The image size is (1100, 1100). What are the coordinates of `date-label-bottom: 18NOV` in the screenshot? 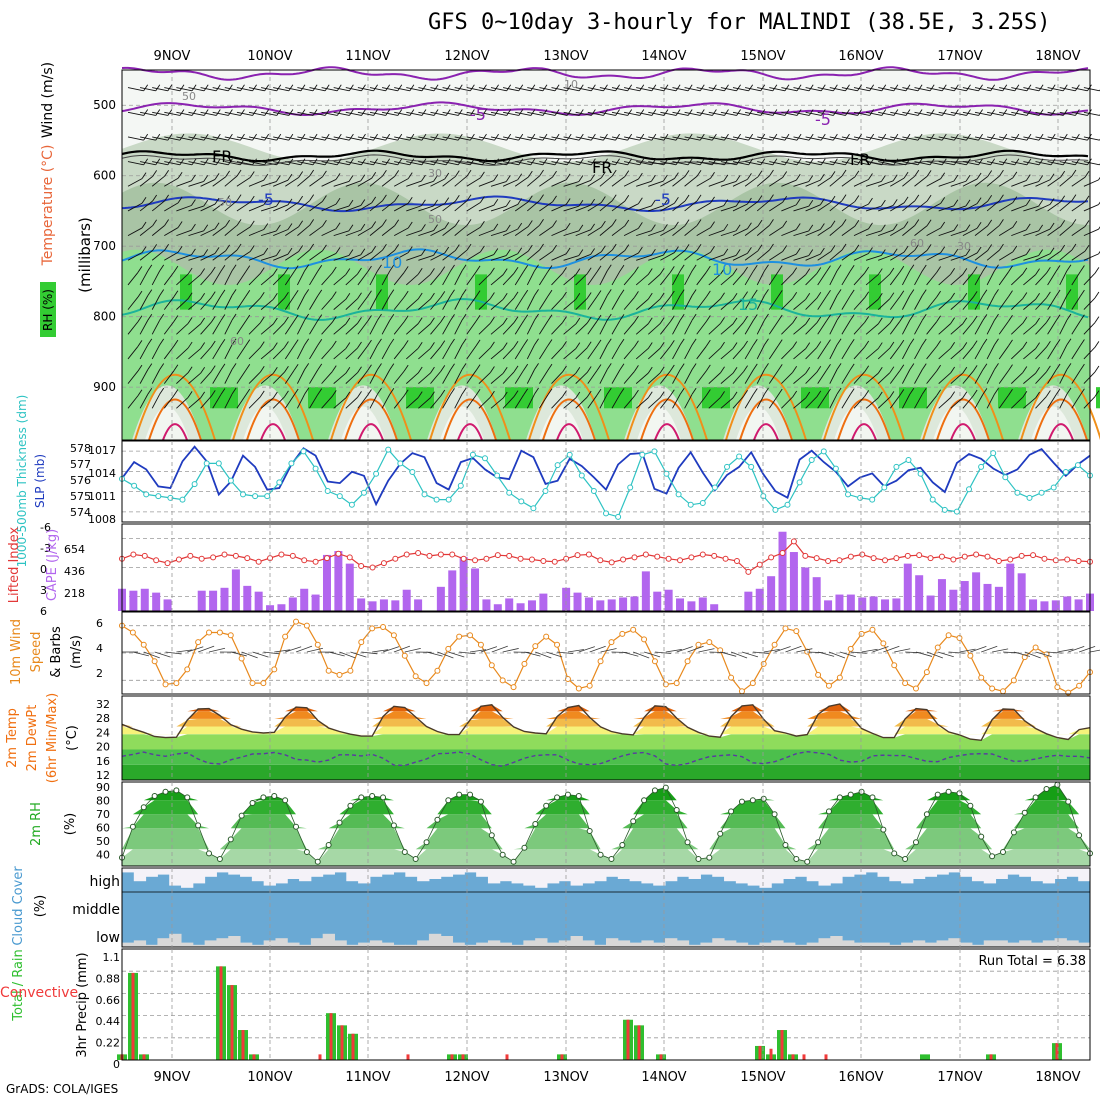 It's located at (1057, 1077).